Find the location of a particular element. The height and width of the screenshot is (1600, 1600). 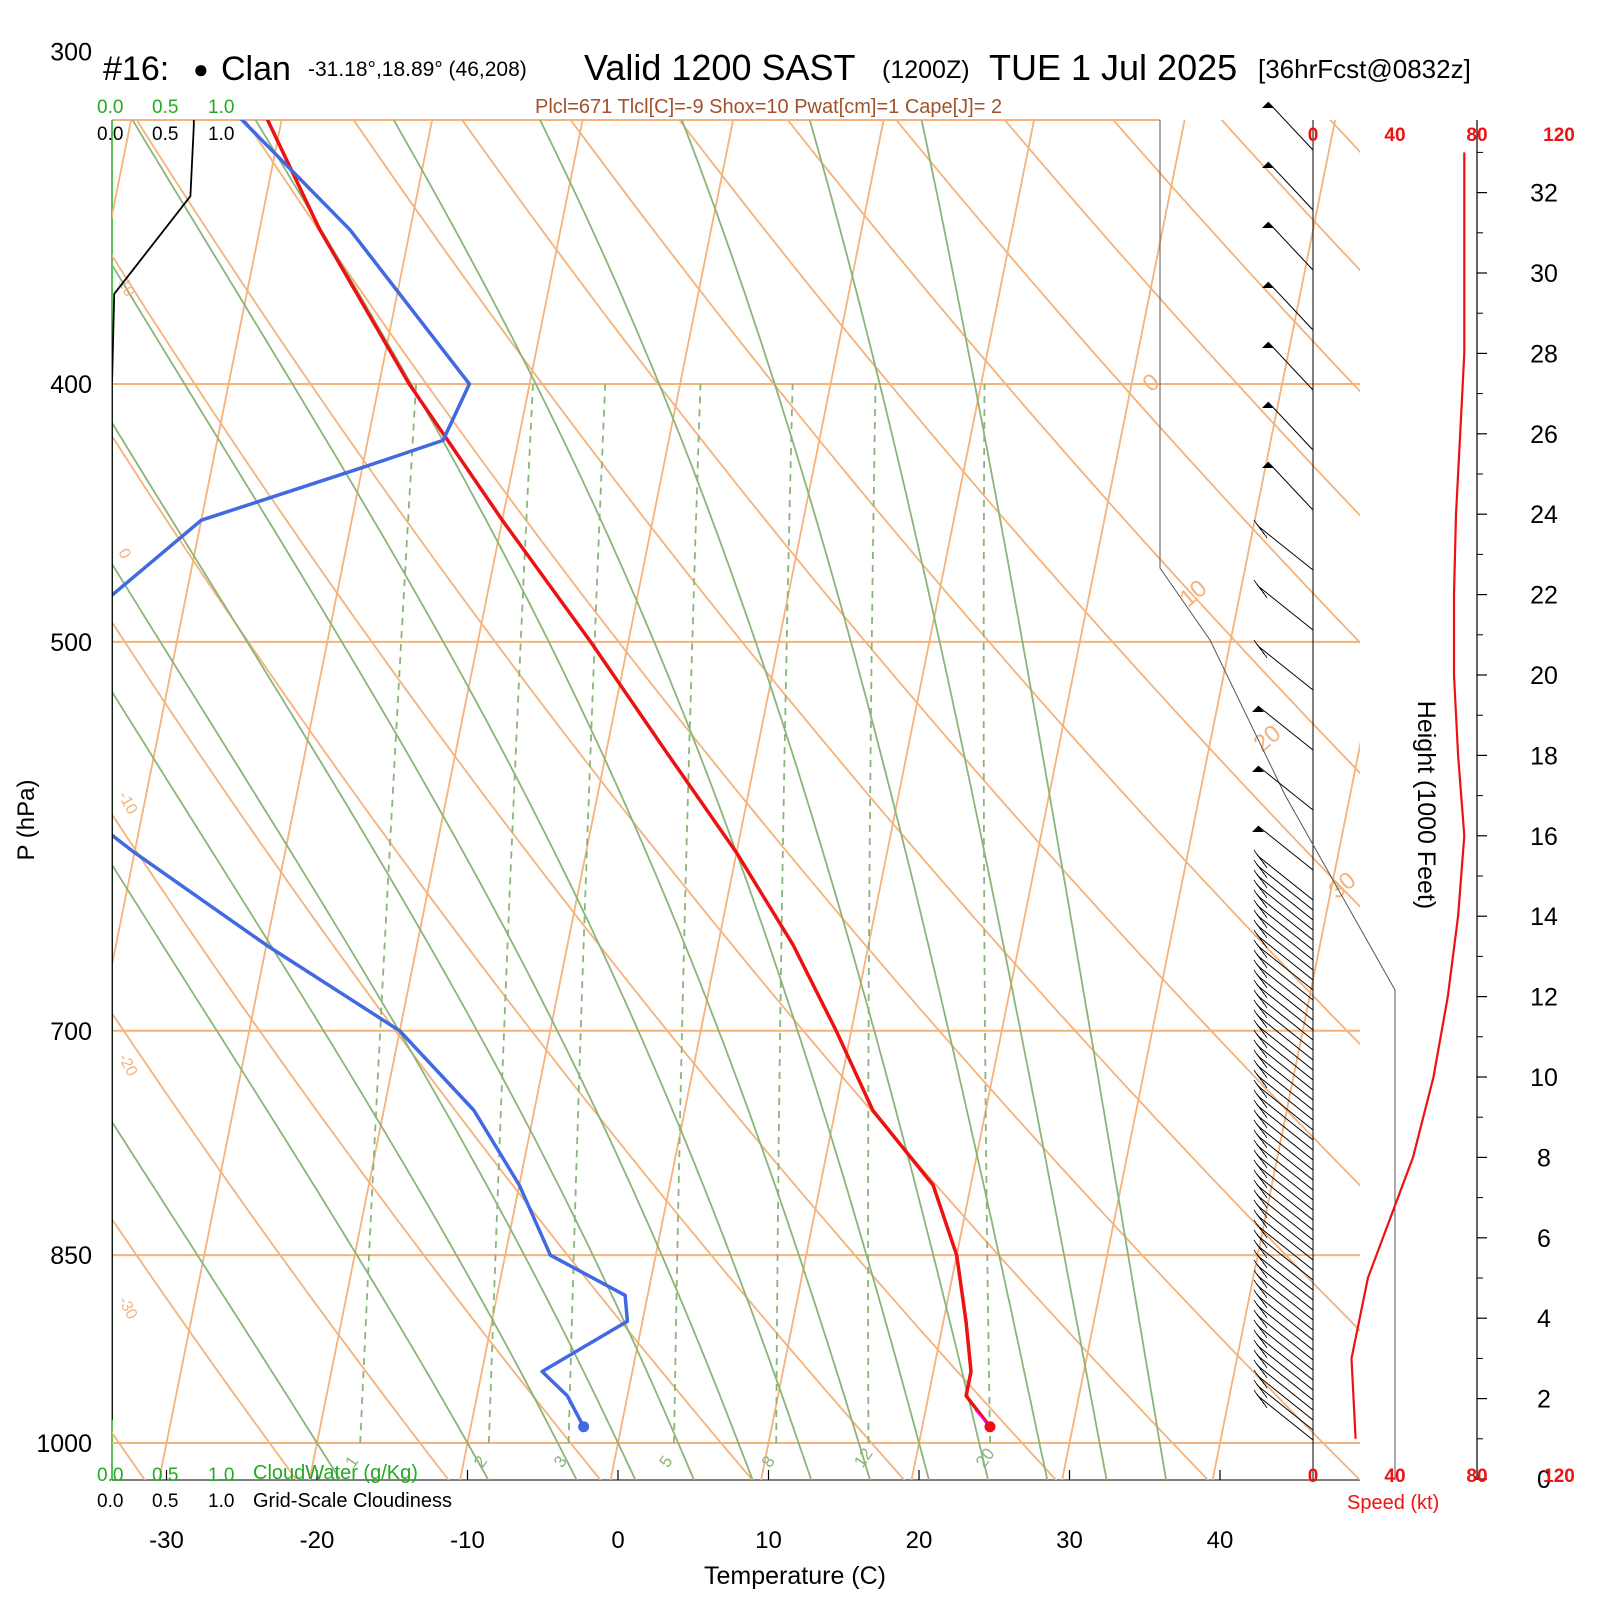

height-tick-label: 0 is located at coordinates (1544, 1480).